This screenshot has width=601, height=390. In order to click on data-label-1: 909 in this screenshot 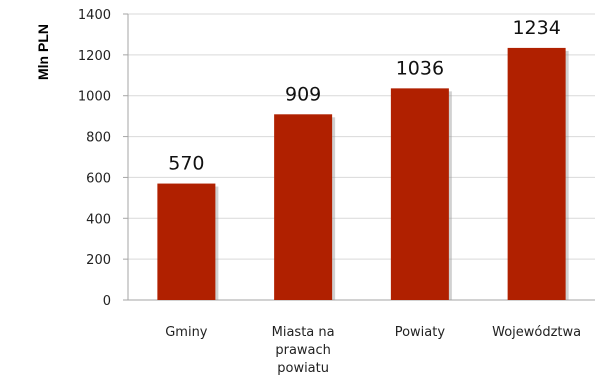, I will do `click(303, 94)`.